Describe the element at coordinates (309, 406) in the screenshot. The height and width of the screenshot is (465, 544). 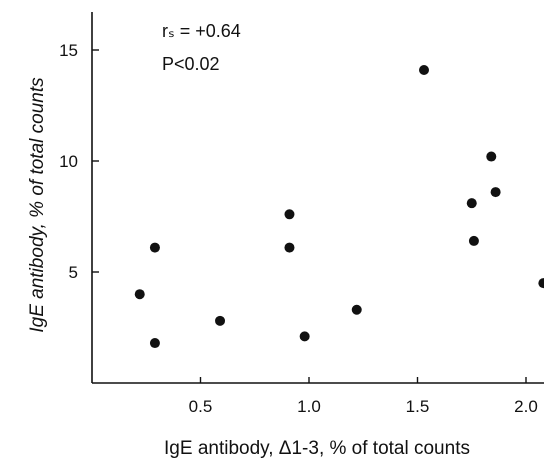
I see `x-tick-label: 1.0` at that location.